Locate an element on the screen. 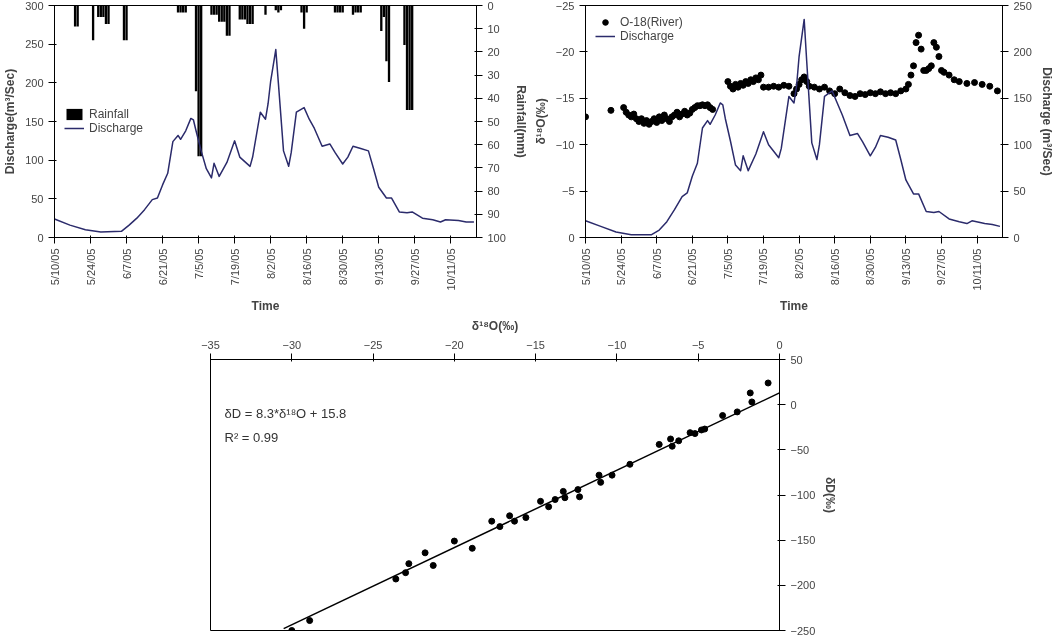 This screenshot has width=1056, height=642. y-tick-label: 150 is located at coordinates (34, 121).